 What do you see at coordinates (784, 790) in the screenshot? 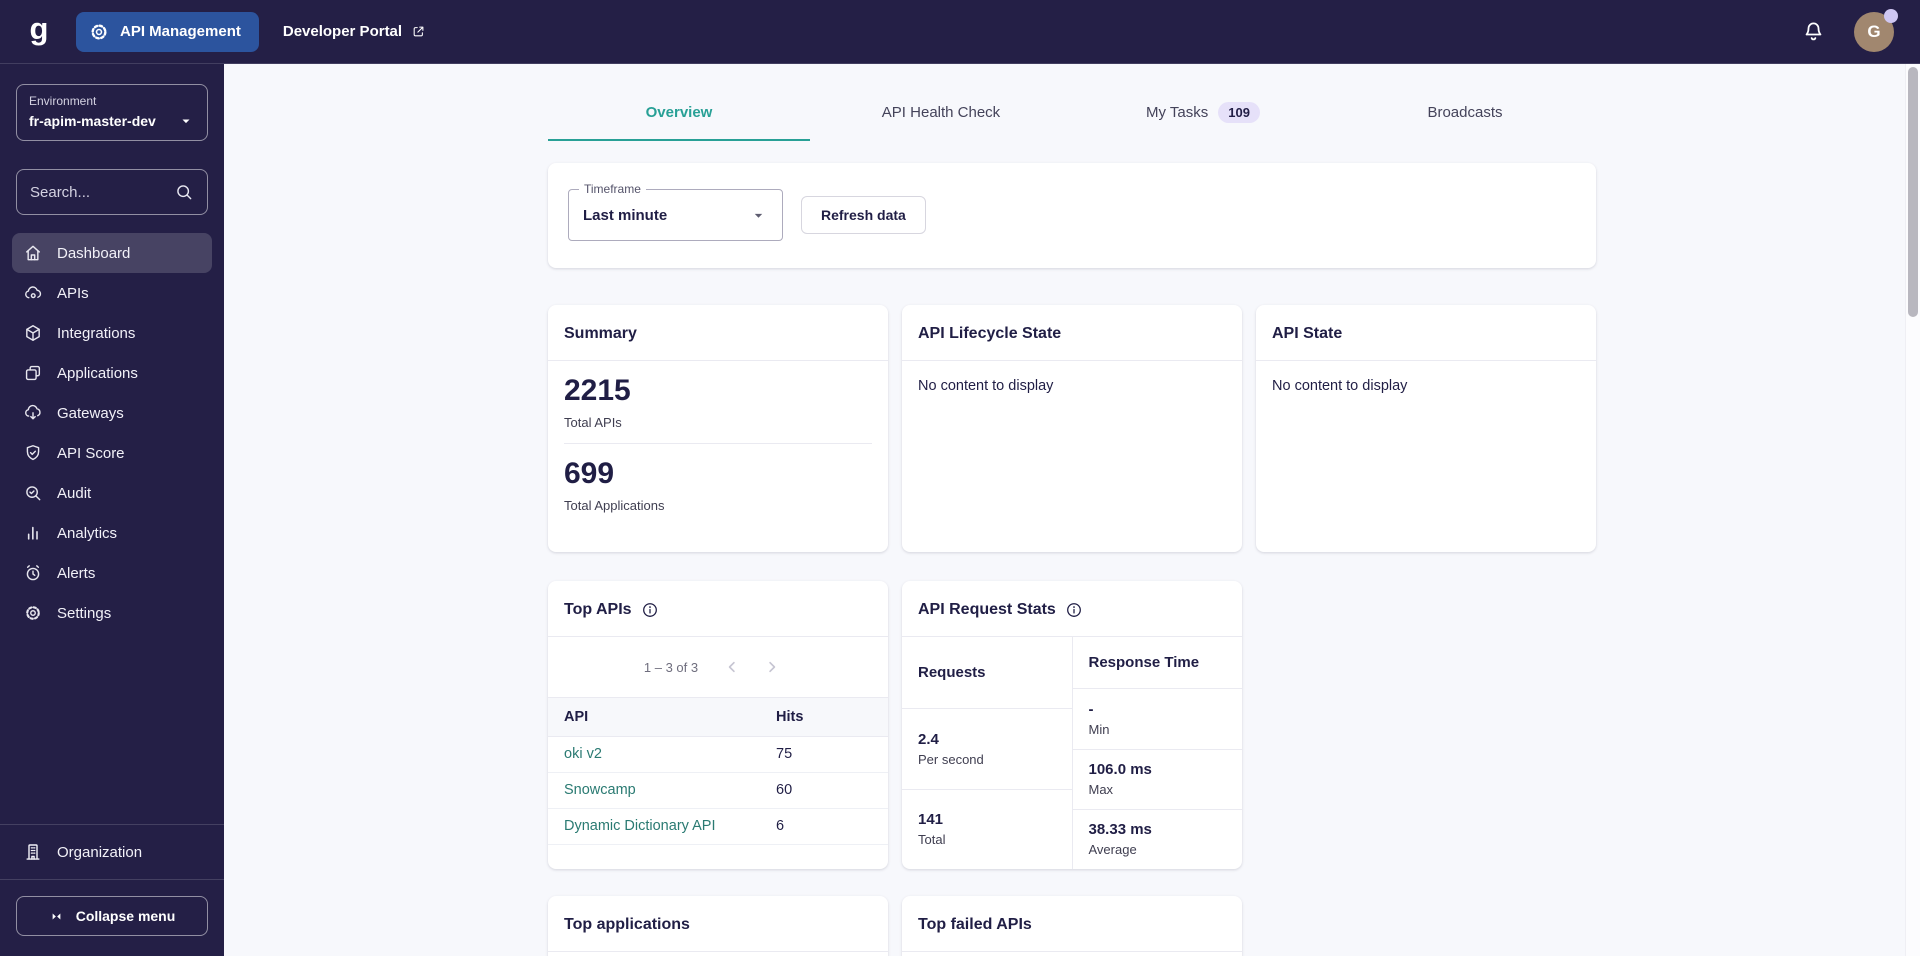
I see `hits-value: 60` at bounding box center [784, 790].